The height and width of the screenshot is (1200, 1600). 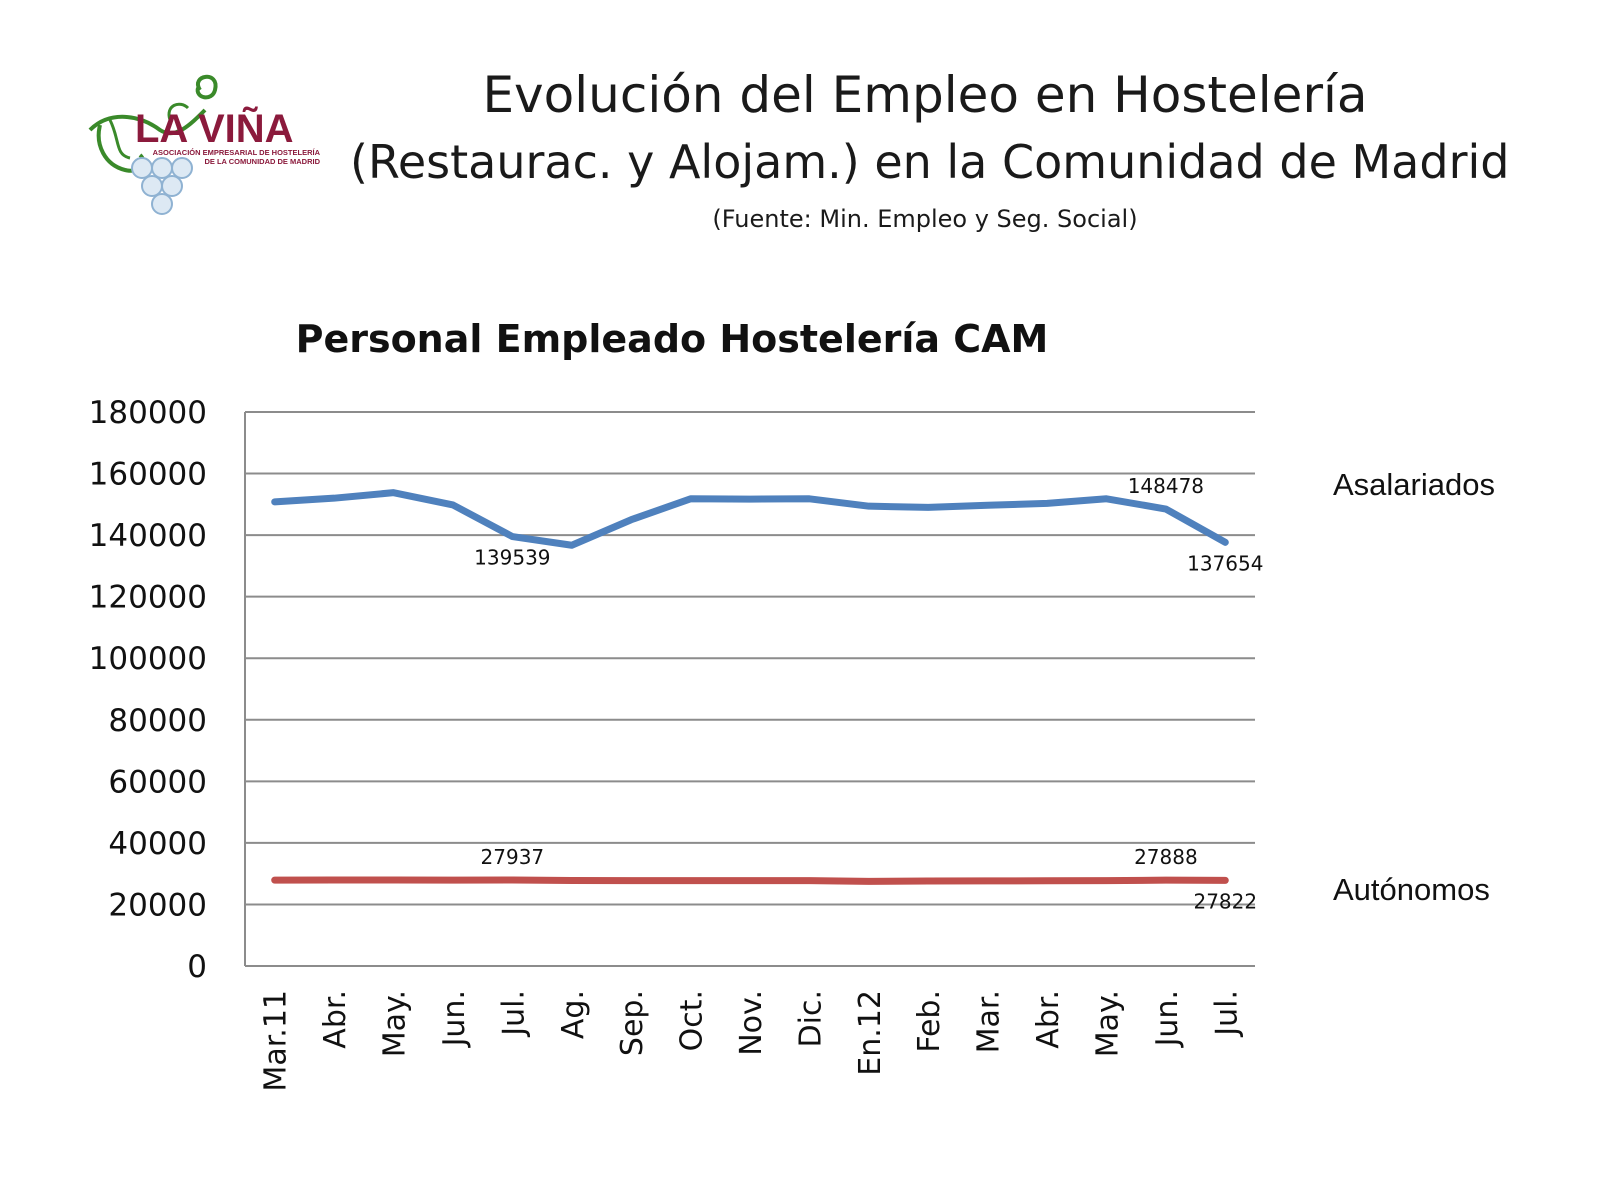 I want to click on y-tick-label: 20000, so click(x=157, y=905).